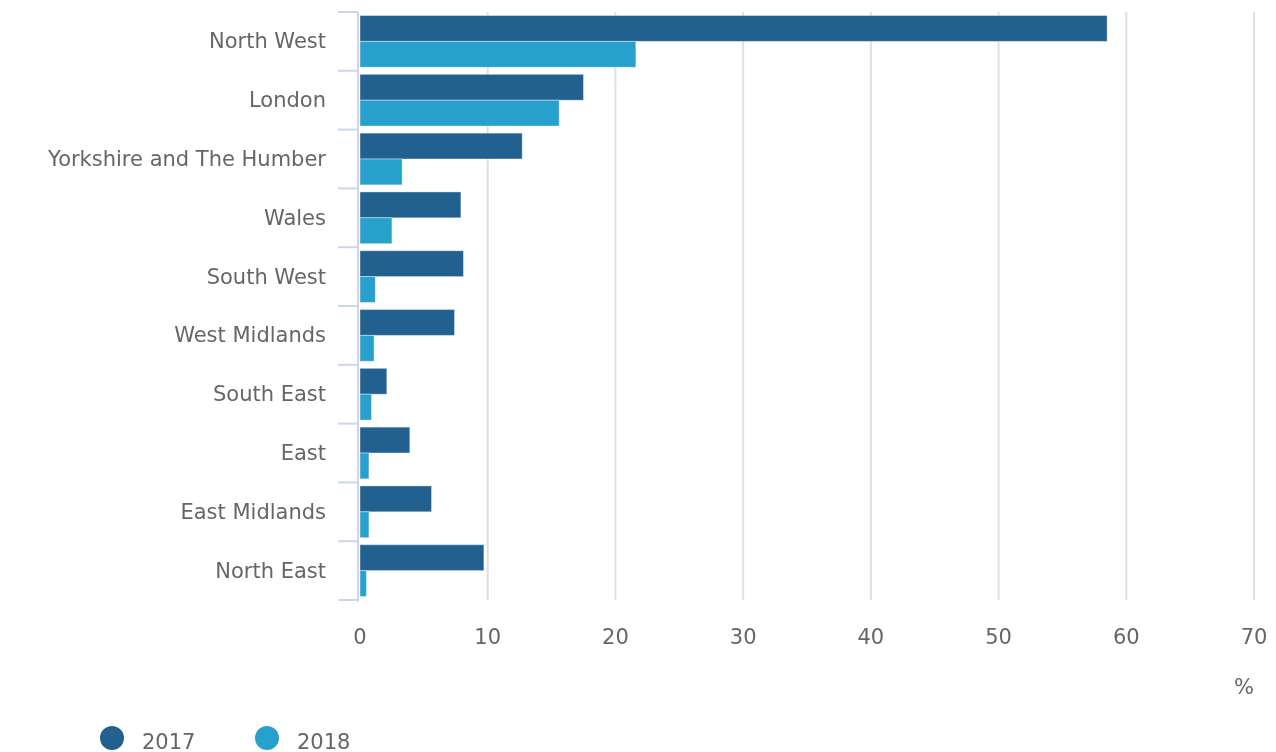 This screenshot has height=752, width=1276. I want to click on y-tick-label: North West, so click(267, 41).